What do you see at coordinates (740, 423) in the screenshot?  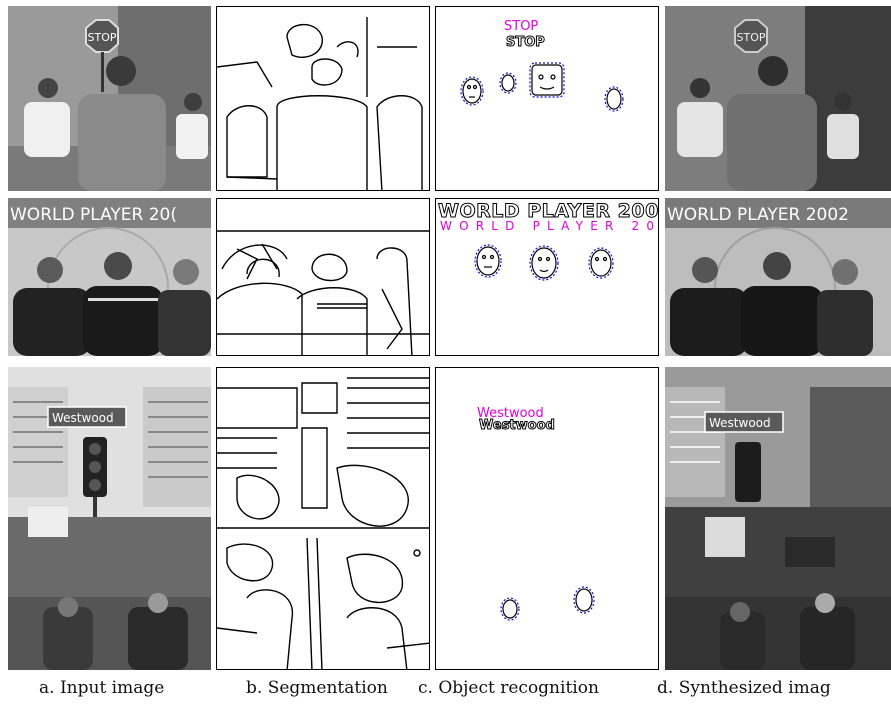 I see `row3-synth-sign-text: Westwood` at bounding box center [740, 423].